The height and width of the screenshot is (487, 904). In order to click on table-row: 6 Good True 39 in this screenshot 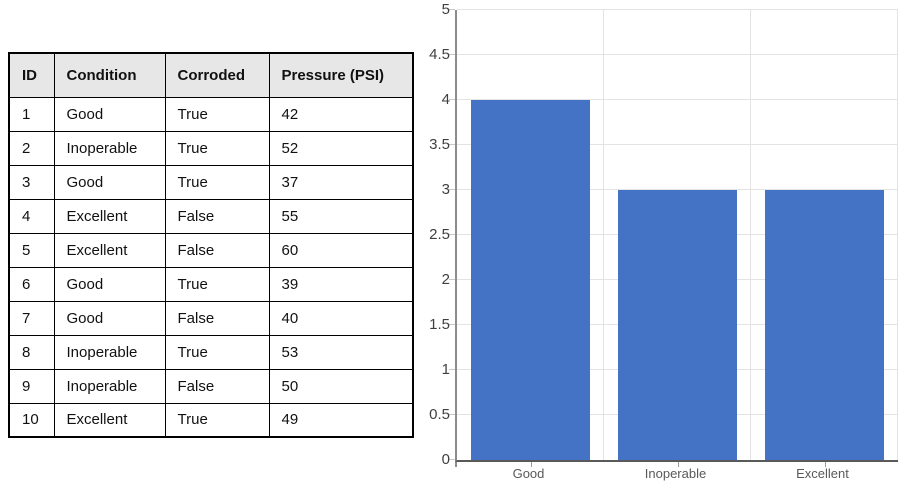, I will do `click(211, 284)`.